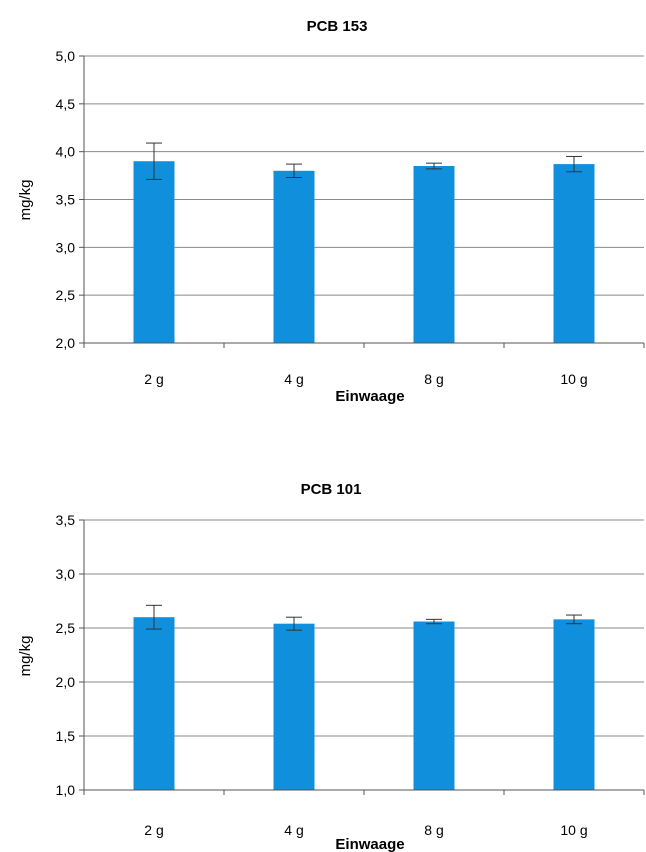  What do you see at coordinates (66, 104) in the screenshot?
I see `y-tick-label: 4,5` at bounding box center [66, 104].